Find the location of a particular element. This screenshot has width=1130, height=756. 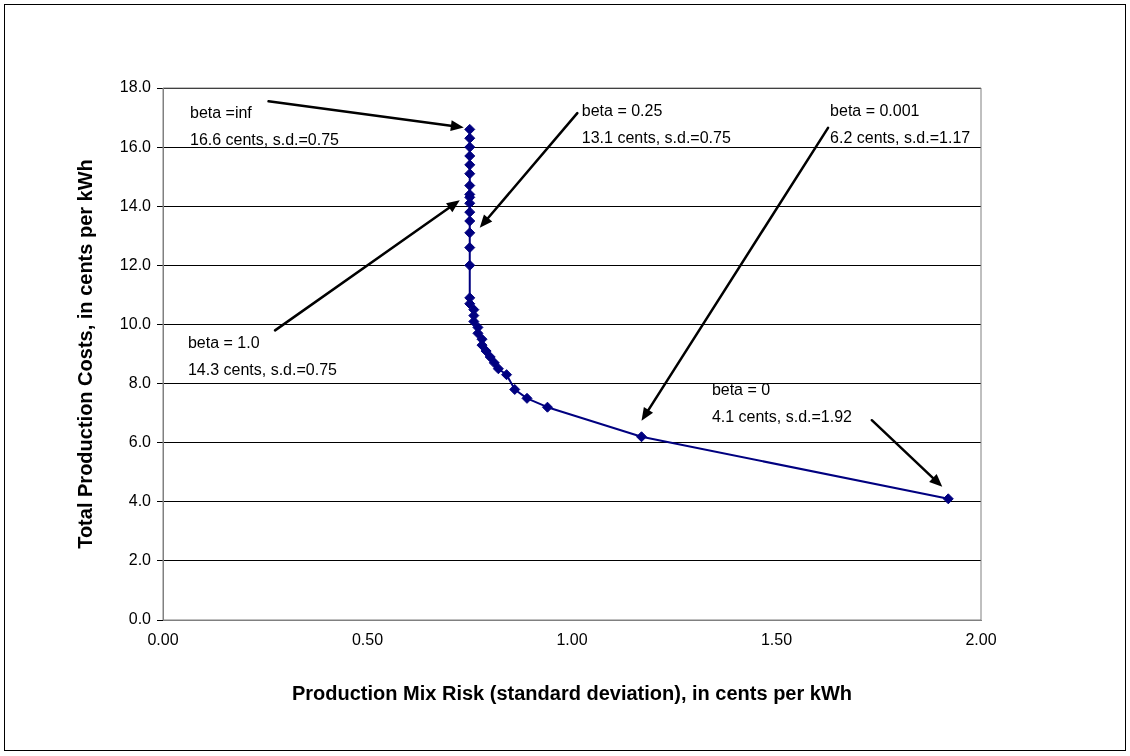

y-tick-label: 0.0 is located at coordinates (140, 619).